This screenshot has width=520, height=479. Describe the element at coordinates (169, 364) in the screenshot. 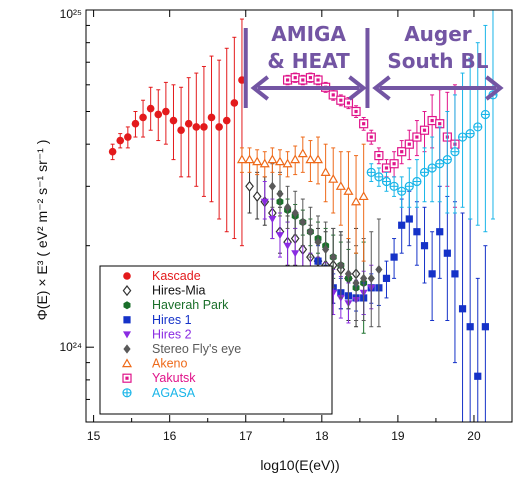

I see `legend-label: Akeno` at that location.